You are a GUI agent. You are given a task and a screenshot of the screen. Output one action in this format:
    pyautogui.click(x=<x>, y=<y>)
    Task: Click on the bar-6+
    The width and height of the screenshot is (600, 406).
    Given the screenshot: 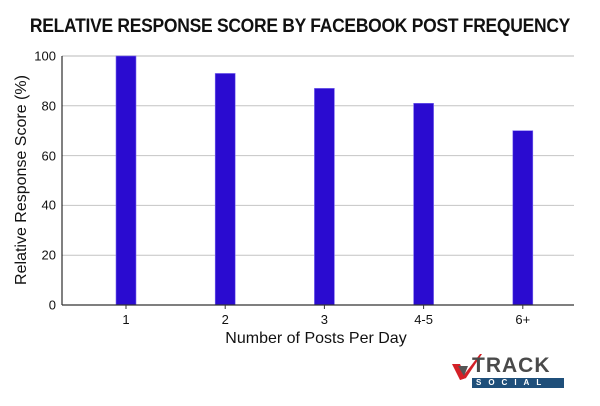 What is the action you would take?
    pyautogui.click(x=523, y=218)
    